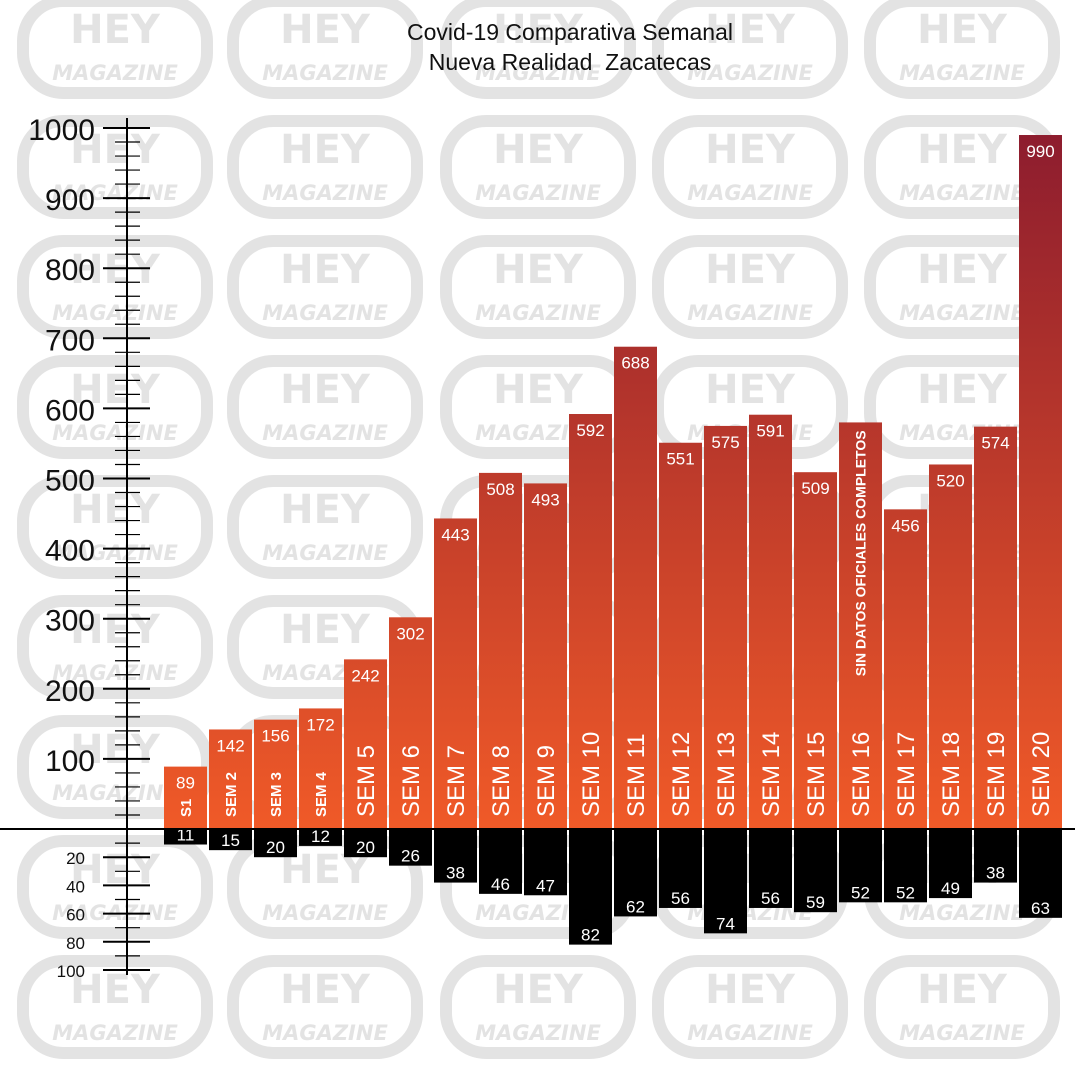 Image resolution: width=1080 pixels, height=1080 pixels. I want to click on category-label: SEM 8, so click(501, 781).